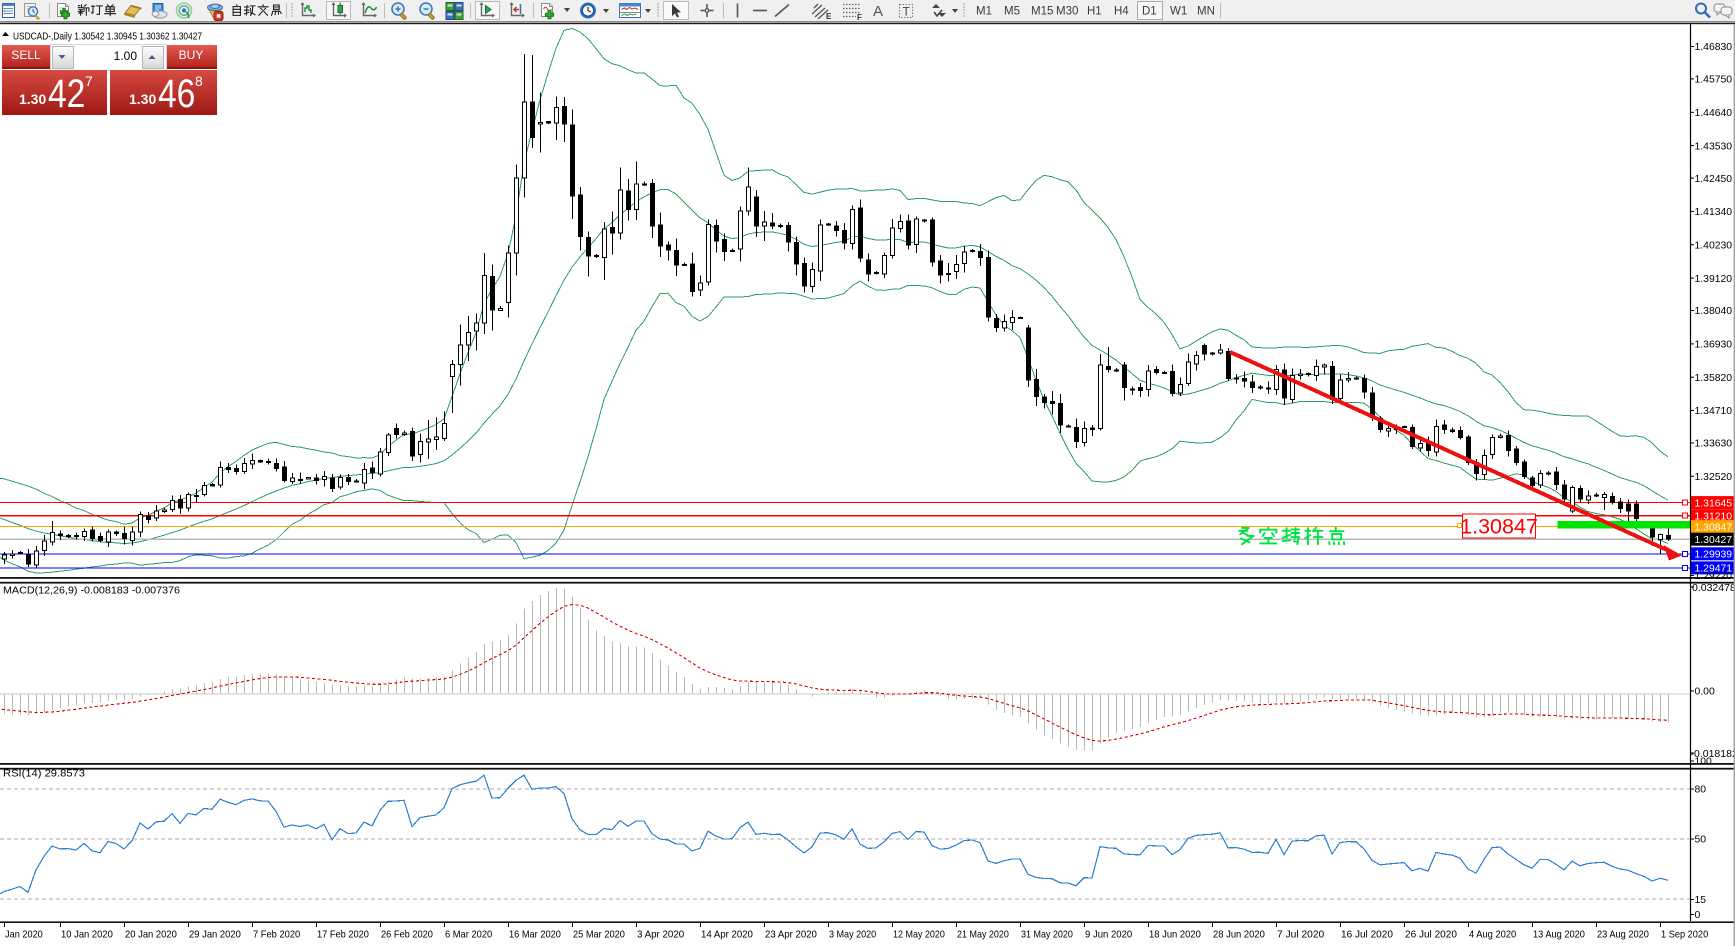 The image size is (1735, 946). Describe the element at coordinates (1178, 12) in the screenshot. I see `svg-text: W1` at that location.